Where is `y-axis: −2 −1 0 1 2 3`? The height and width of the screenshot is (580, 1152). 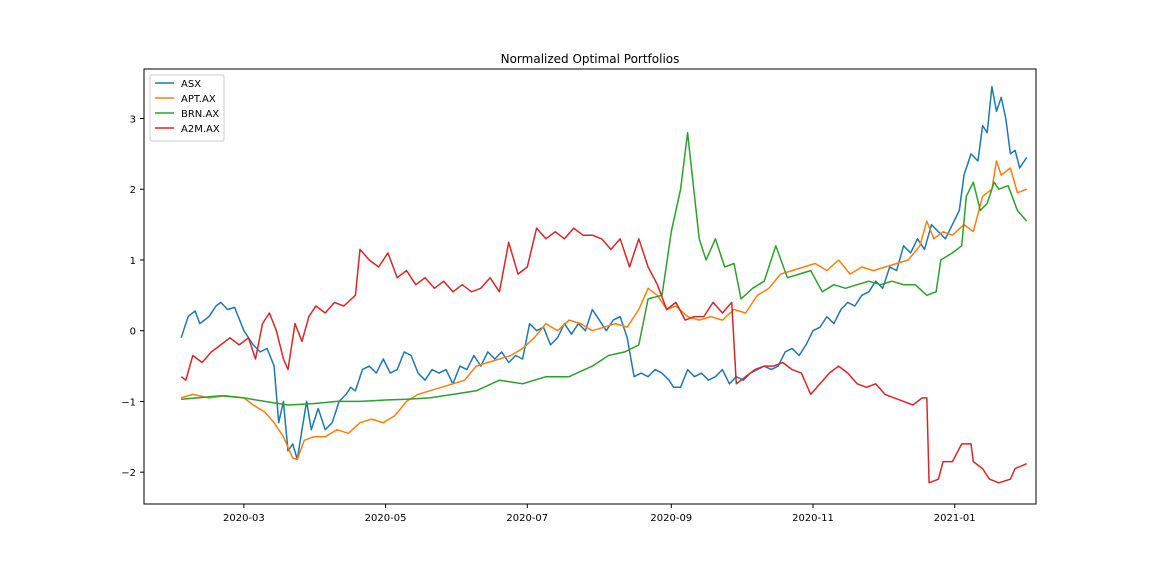 y-axis: −2 −1 0 1 2 3 is located at coordinates (132, 297).